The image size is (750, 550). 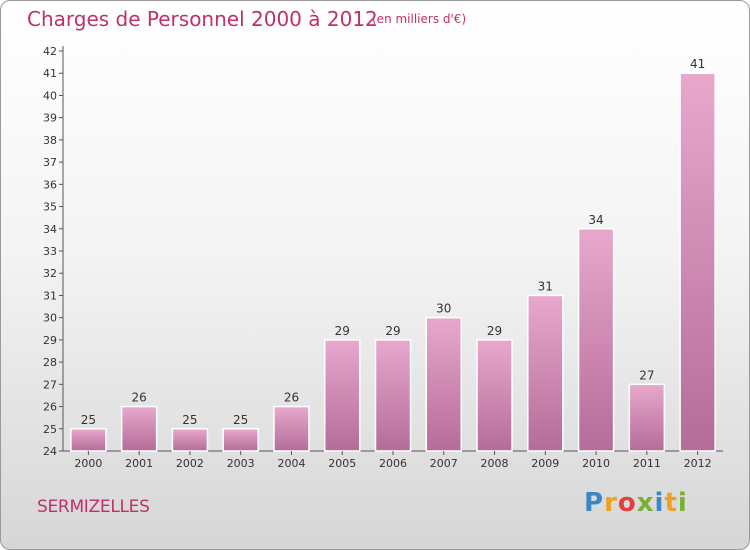 What do you see at coordinates (50, 118) in the screenshot?
I see `y-tick-label: 39` at bounding box center [50, 118].